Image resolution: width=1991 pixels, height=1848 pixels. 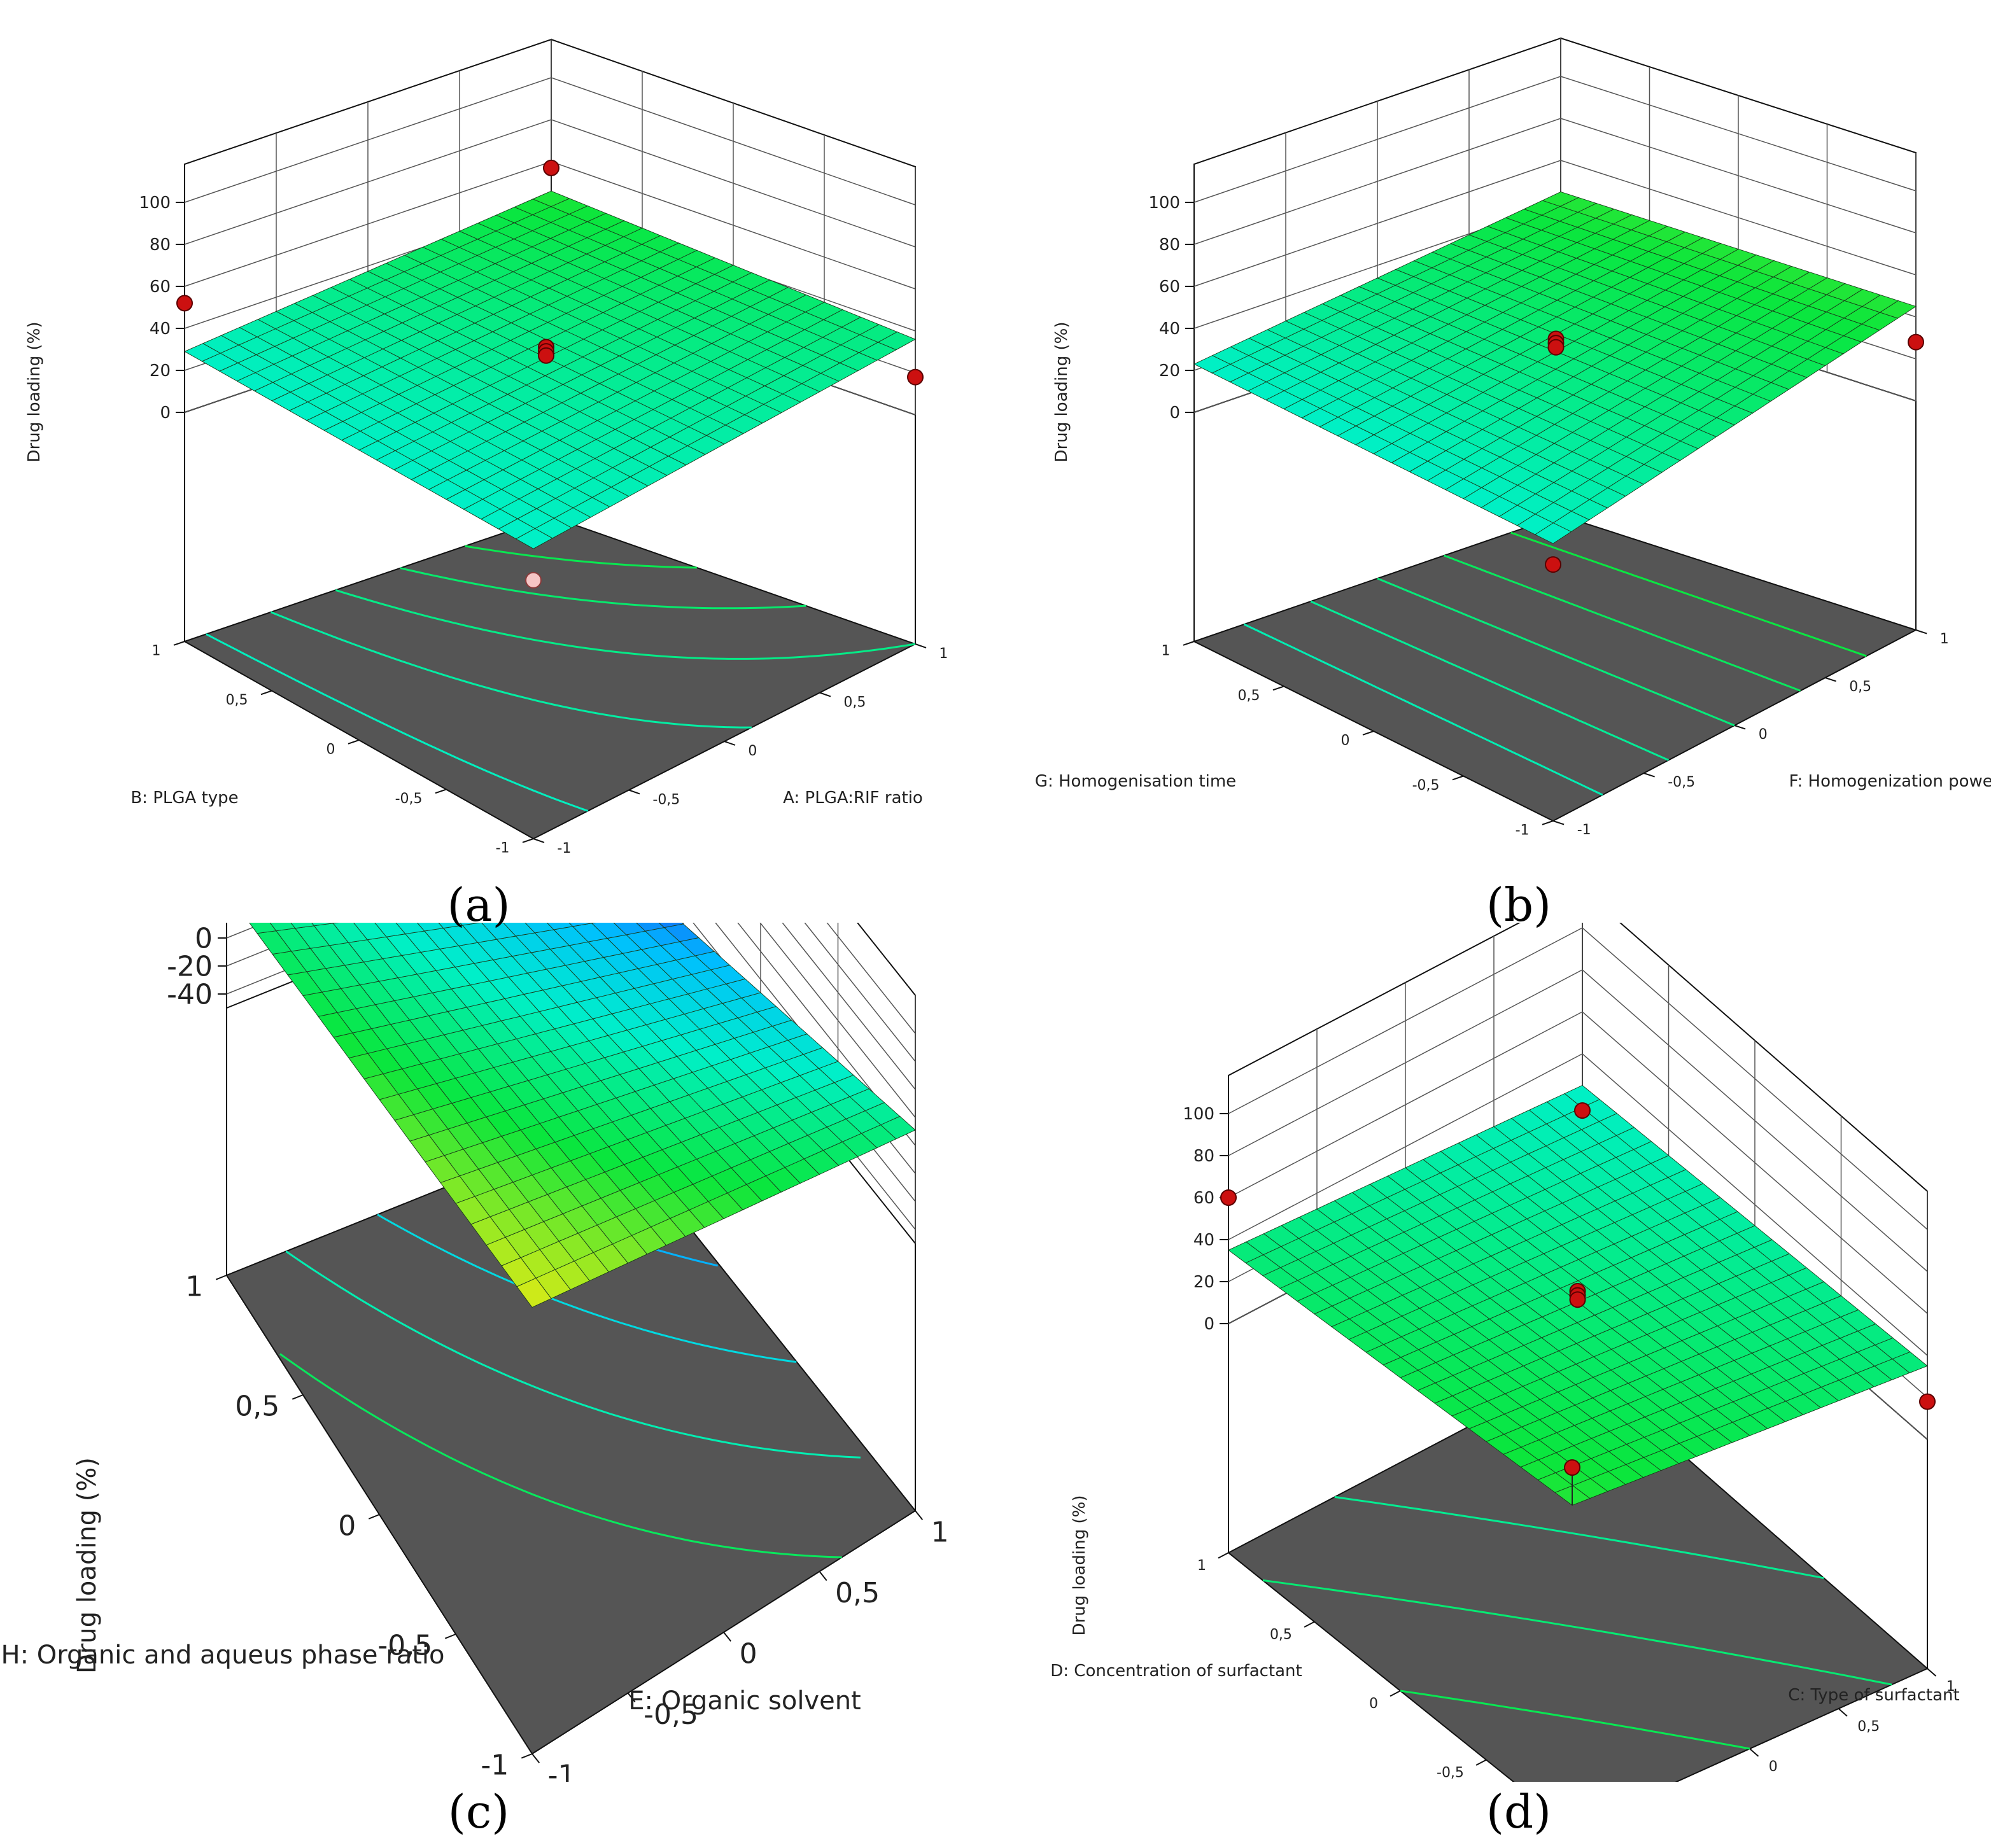 I want to click on x-tick-label: 0, so click(x=749, y=1654).